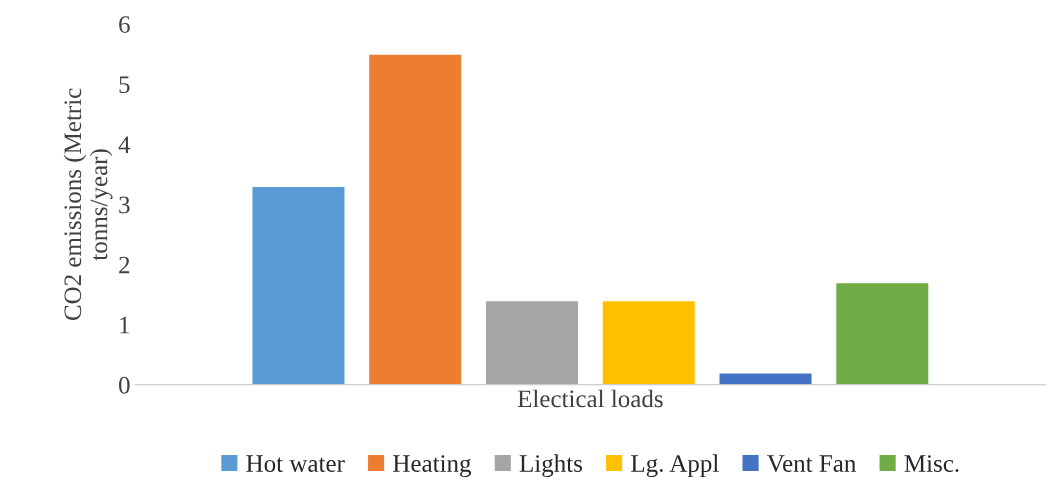 The image size is (1058, 481). I want to click on legend-label: Lg. Appl, so click(675, 466).